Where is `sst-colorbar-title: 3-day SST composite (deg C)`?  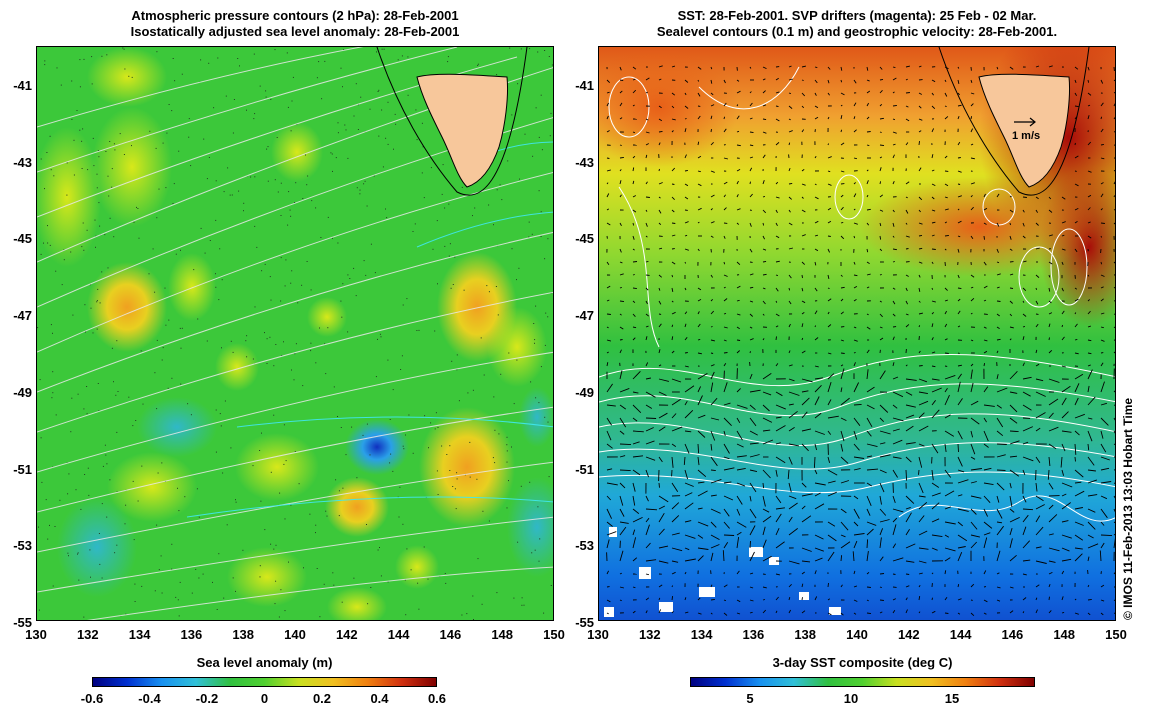 sst-colorbar-title: 3-day SST composite (deg C) is located at coordinates (862, 662).